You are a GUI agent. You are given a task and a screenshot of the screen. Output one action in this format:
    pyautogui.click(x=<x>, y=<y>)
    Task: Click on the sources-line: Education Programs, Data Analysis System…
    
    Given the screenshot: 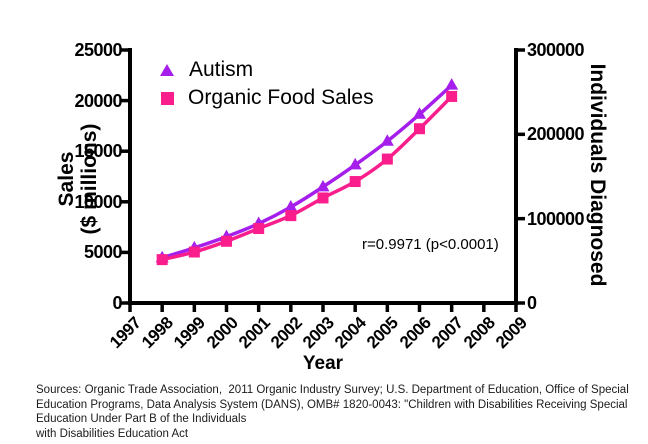 What is the action you would take?
    pyautogui.click(x=332, y=404)
    